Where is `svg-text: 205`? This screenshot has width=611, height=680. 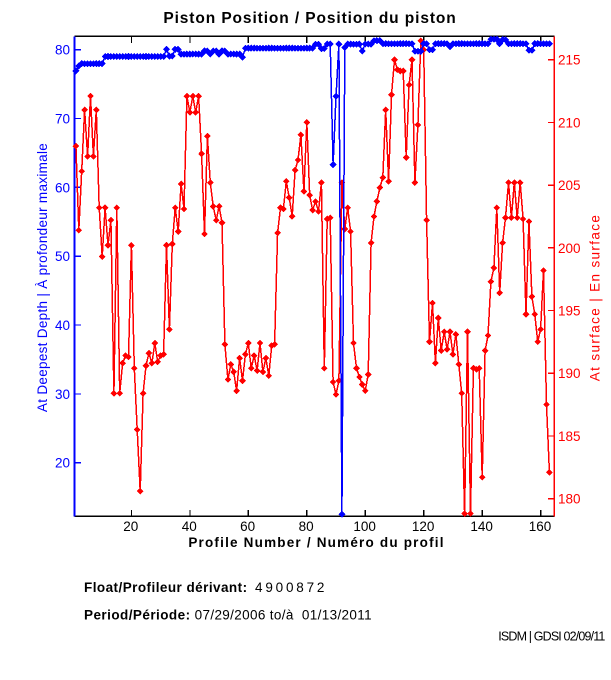
svg-text: 205 is located at coordinates (569, 185).